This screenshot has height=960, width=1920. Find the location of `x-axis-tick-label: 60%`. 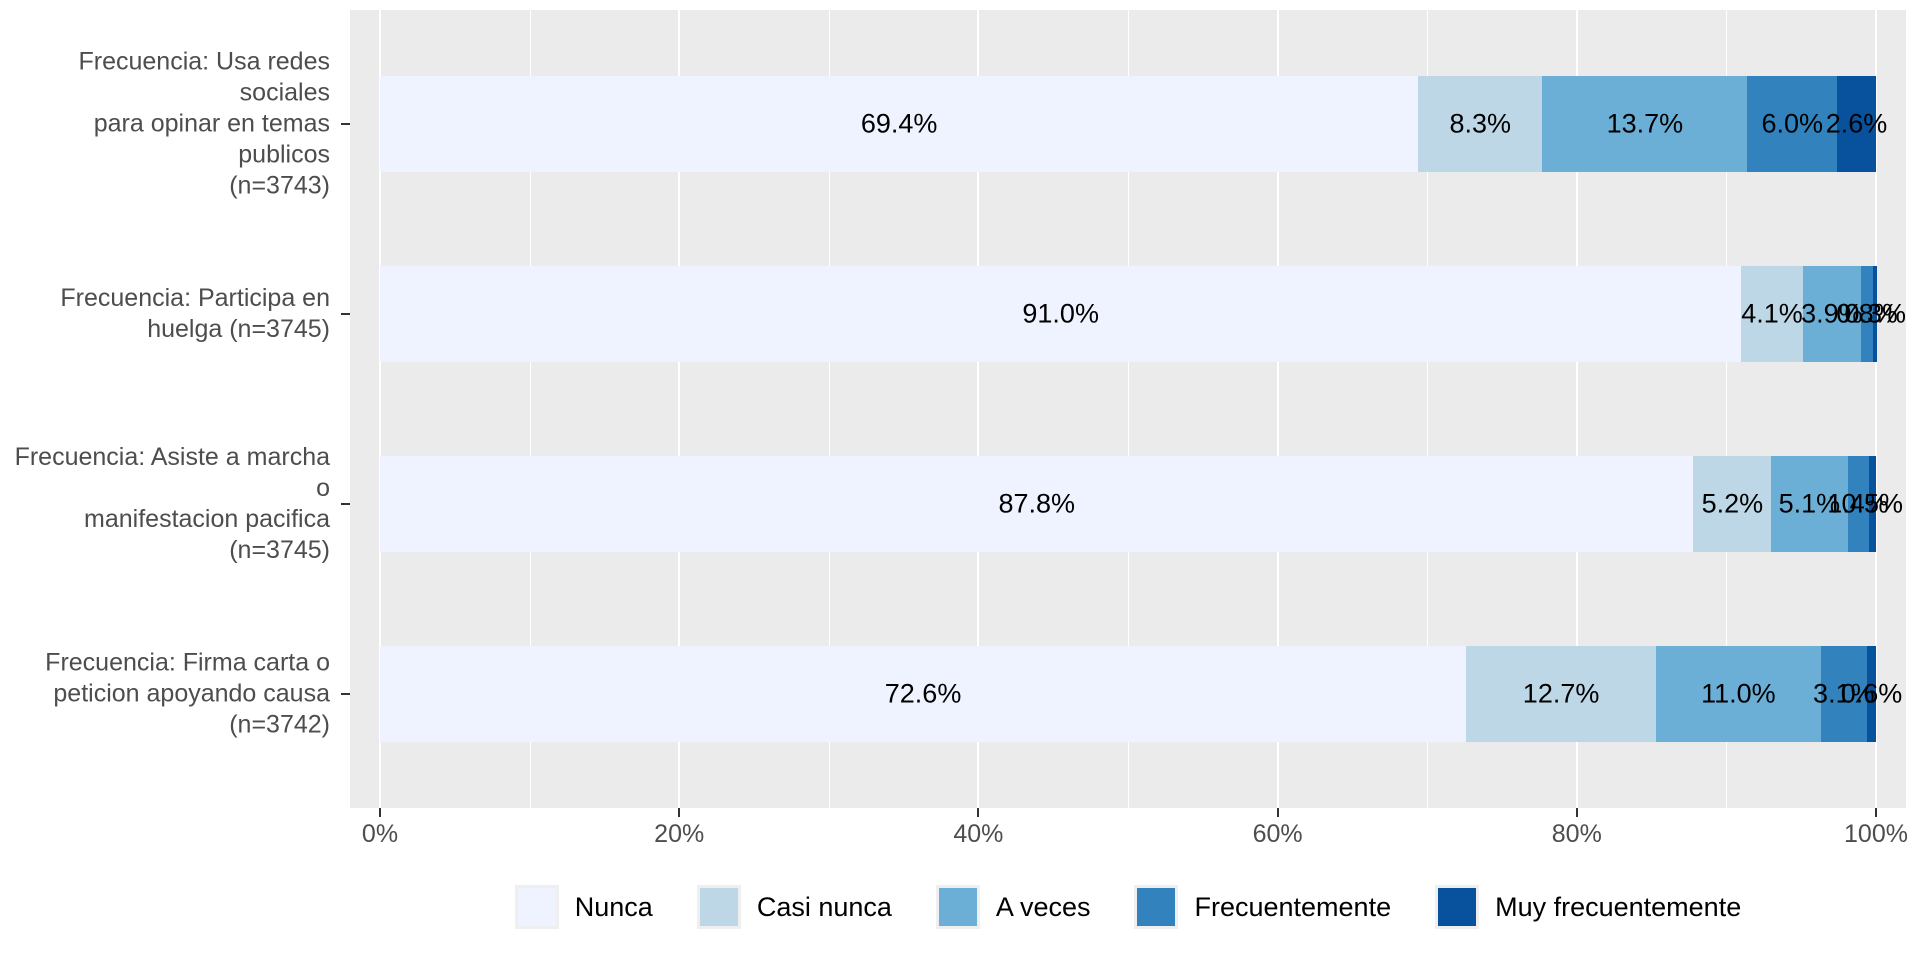

x-axis-tick-label: 60% is located at coordinates (1277, 834).